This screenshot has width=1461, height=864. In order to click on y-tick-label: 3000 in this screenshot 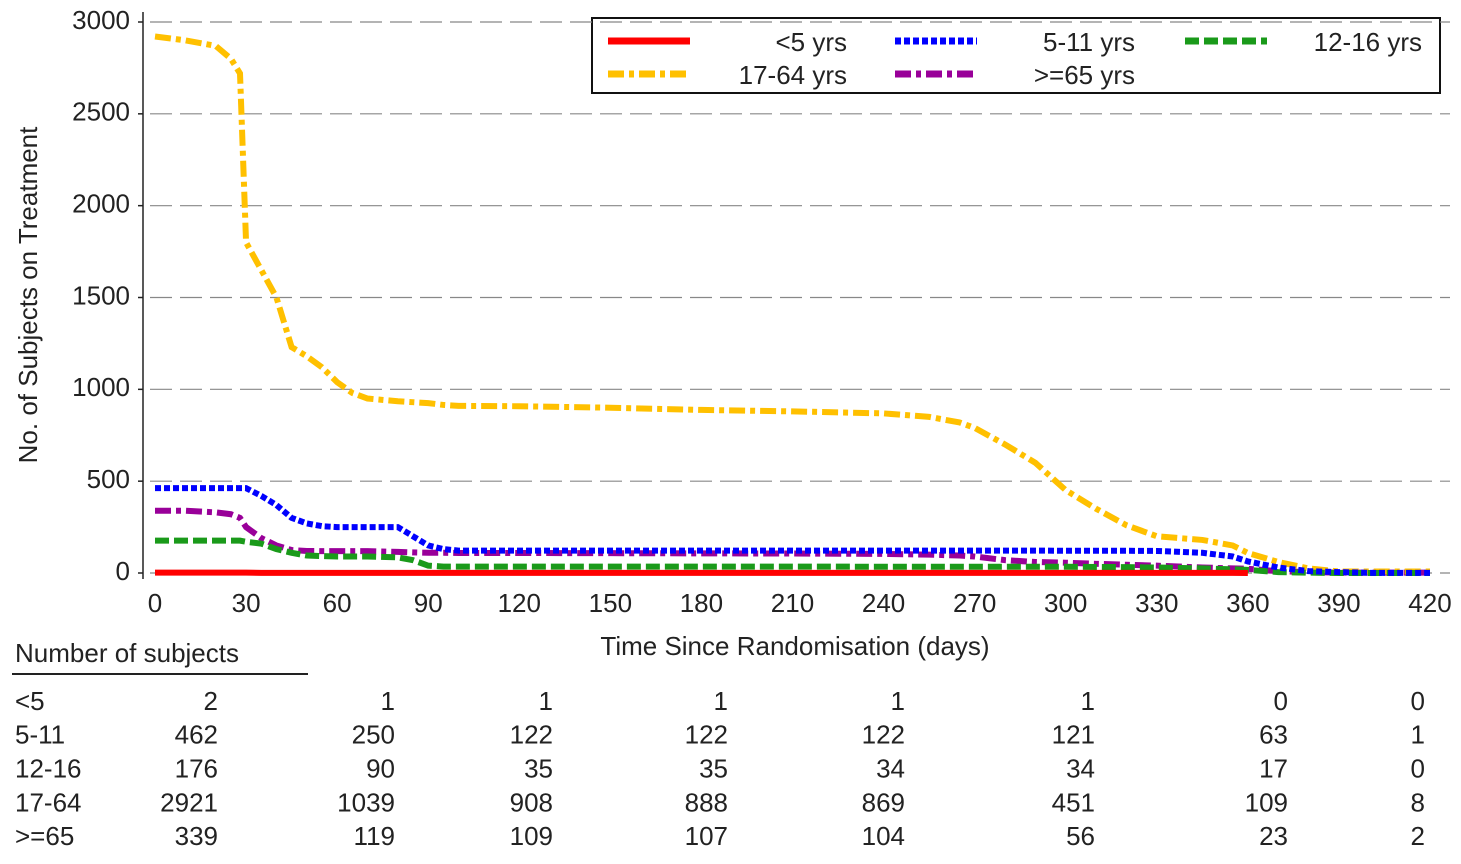, I will do `click(101, 20)`.